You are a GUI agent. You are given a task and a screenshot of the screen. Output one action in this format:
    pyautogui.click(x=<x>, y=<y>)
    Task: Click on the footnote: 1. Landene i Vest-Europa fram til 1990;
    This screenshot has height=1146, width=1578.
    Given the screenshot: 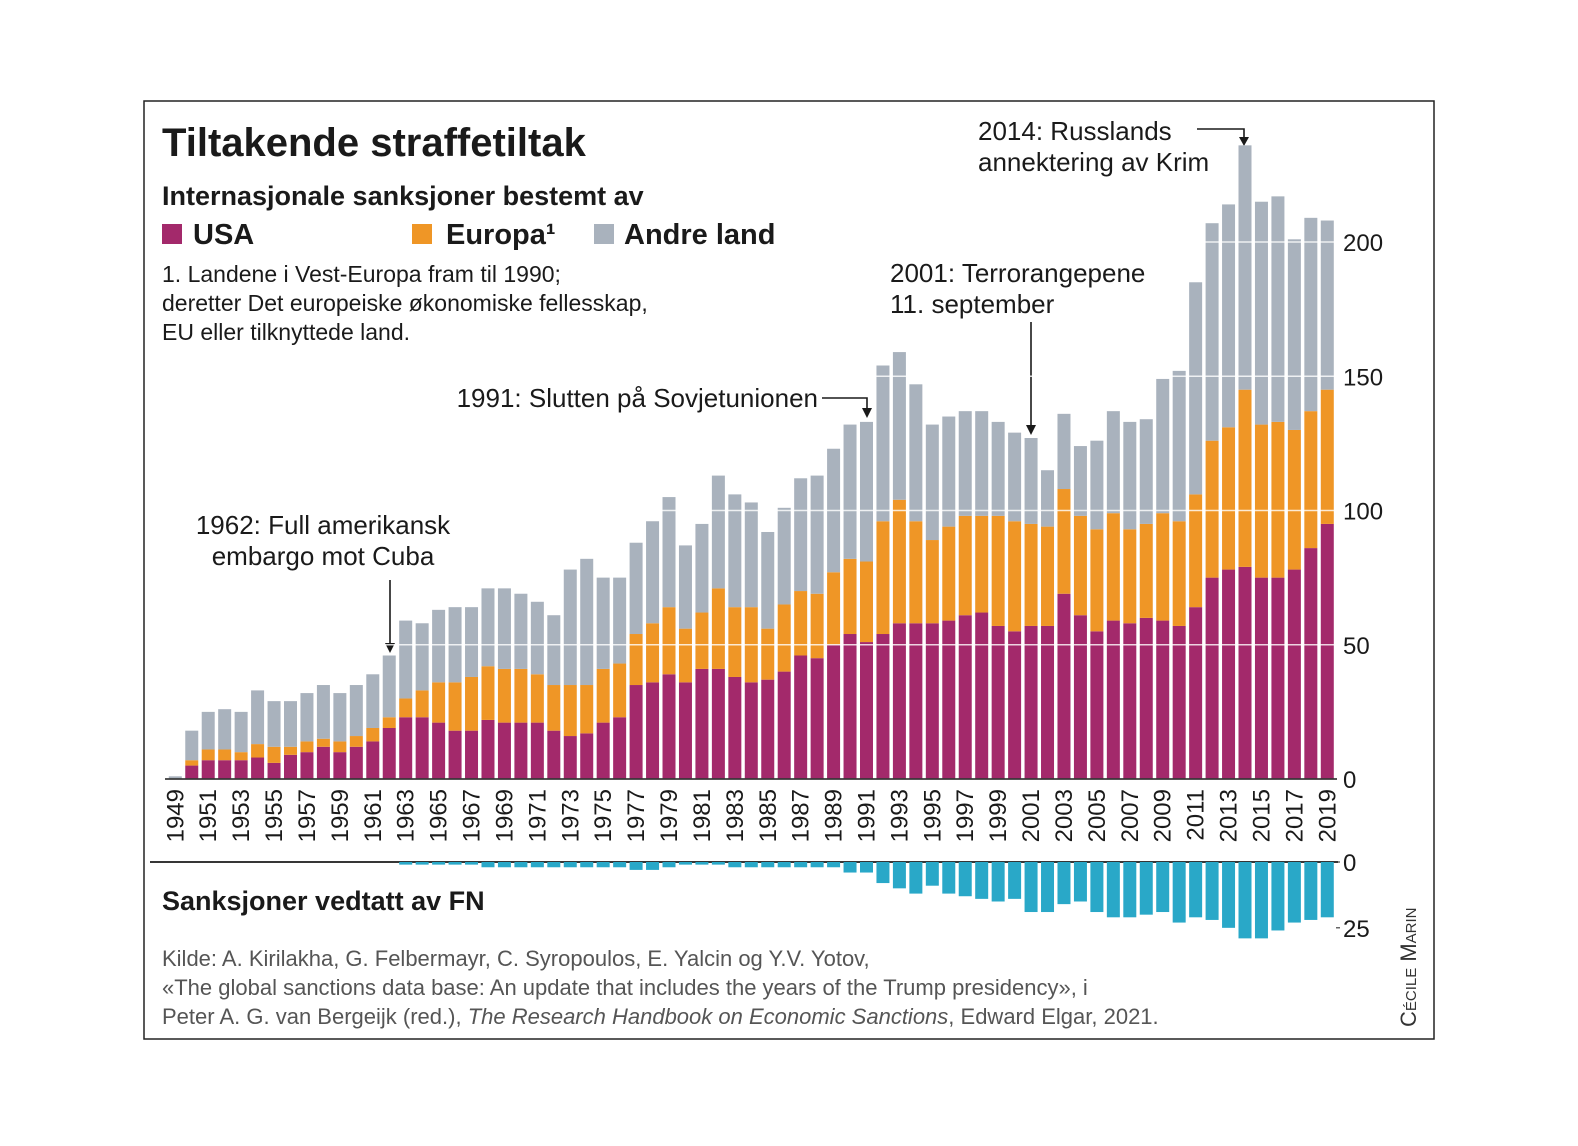 What is the action you would take?
    pyautogui.click(x=361, y=274)
    